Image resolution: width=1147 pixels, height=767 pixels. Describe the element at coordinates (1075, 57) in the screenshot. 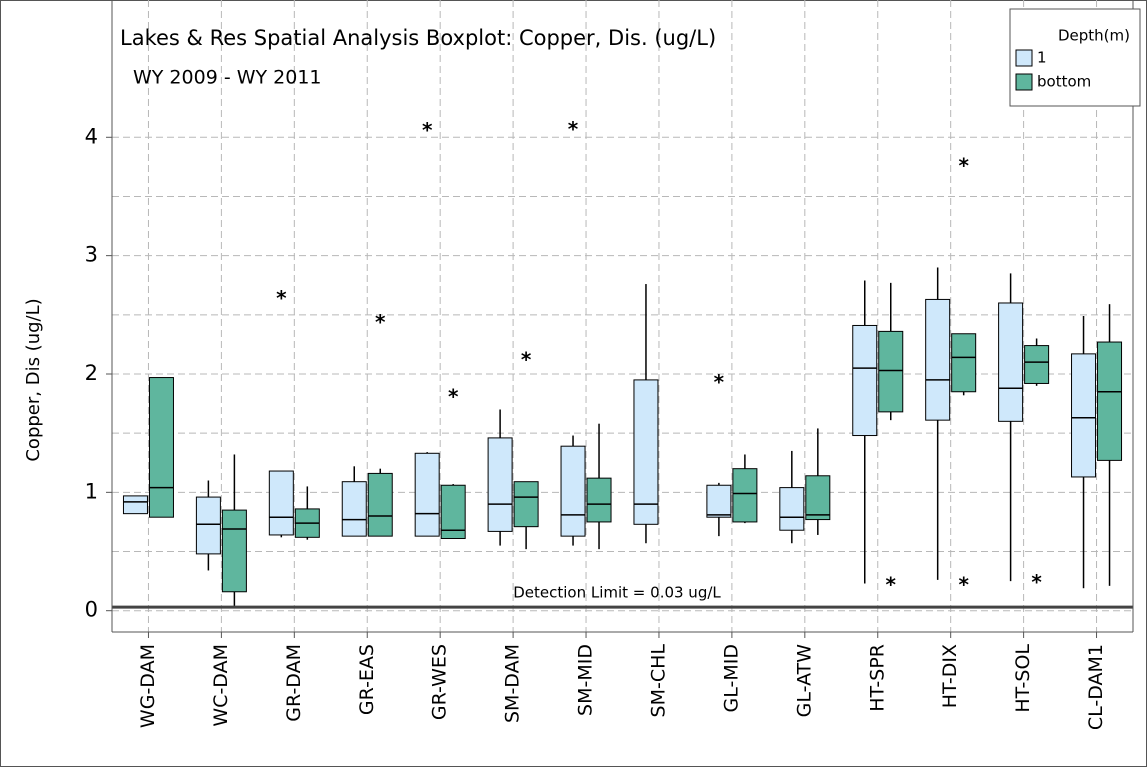

I see `legend: Depth(m) 1 bottom` at that location.